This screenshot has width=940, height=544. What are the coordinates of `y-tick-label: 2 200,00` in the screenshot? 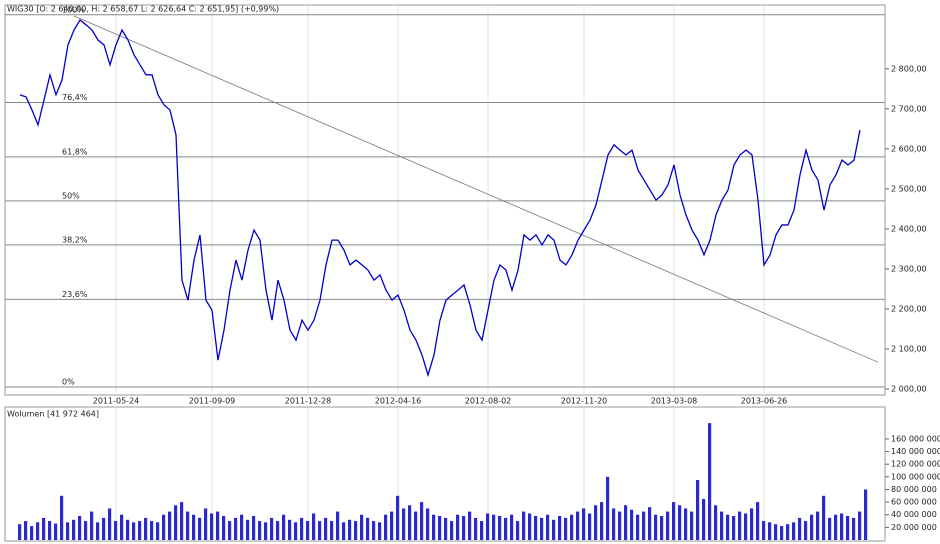 It's located at (909, 308).